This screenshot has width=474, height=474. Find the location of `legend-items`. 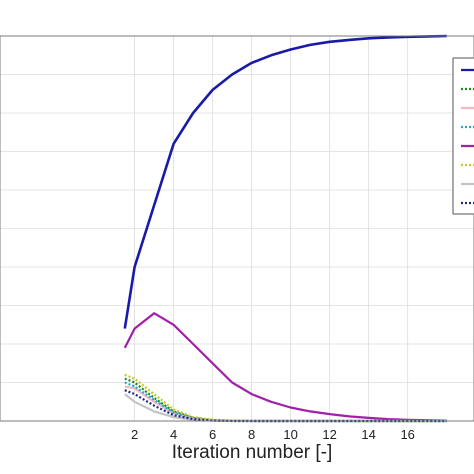

legend-items is located at coordinates (467, 136).